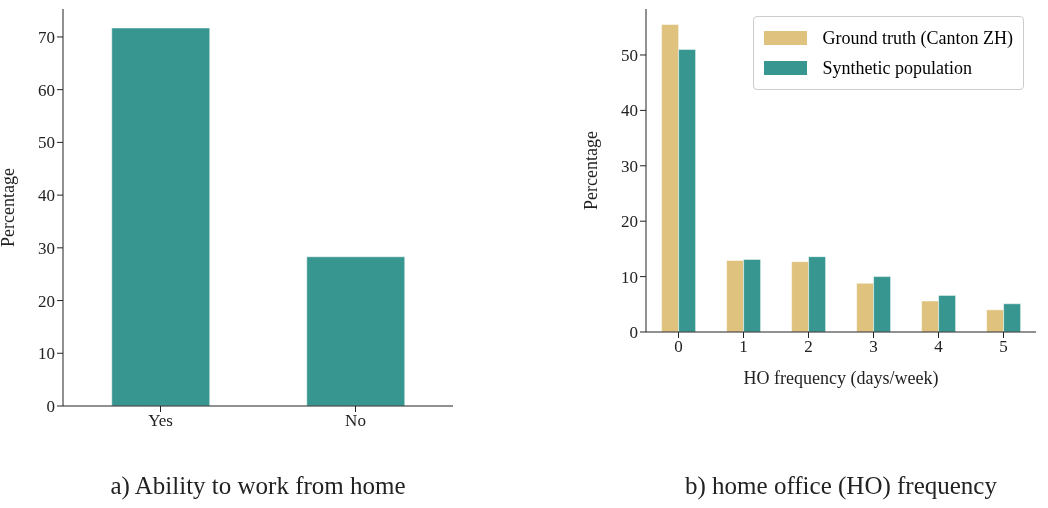 The height and width of the screenshot is (508, 1048). What do you see at coordinates (1003, 347) in the screenshot?
I see `x-tick-label: 5` at bounding box center [1003, 347].